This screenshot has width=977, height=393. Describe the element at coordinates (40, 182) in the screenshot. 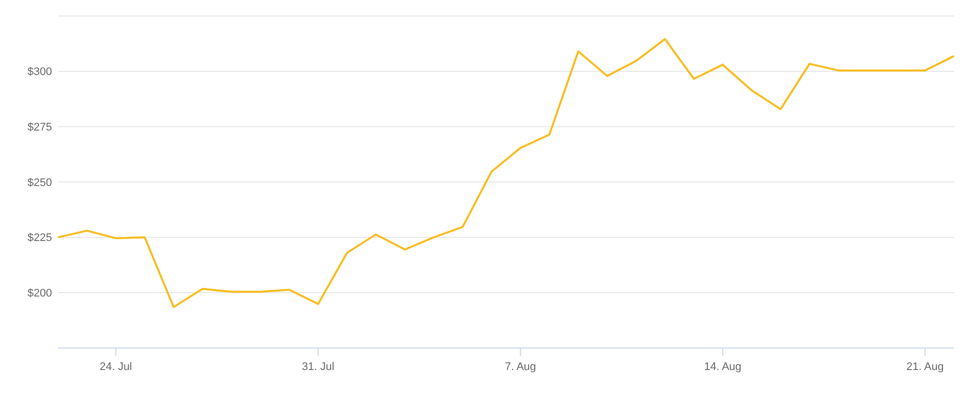

I see `y-tick-label: $250` at that location.